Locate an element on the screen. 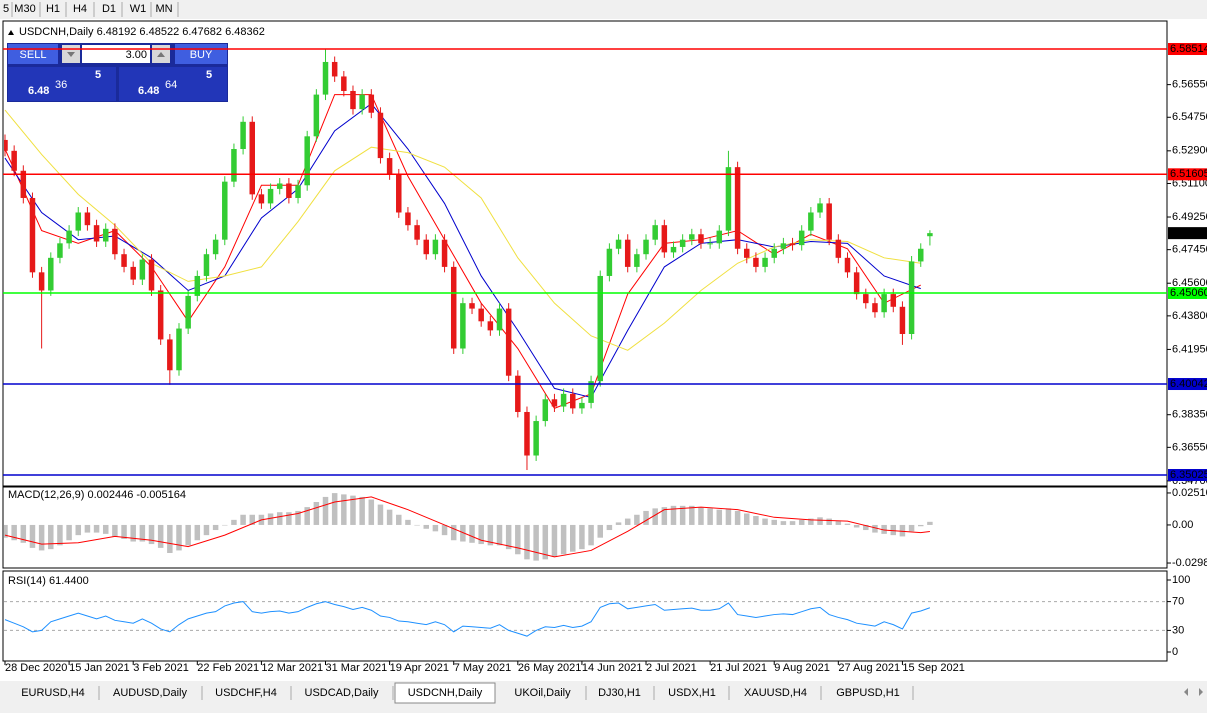 The image size is (1207, 713). timeframe-button: MN is located at coordinates (163, 9).